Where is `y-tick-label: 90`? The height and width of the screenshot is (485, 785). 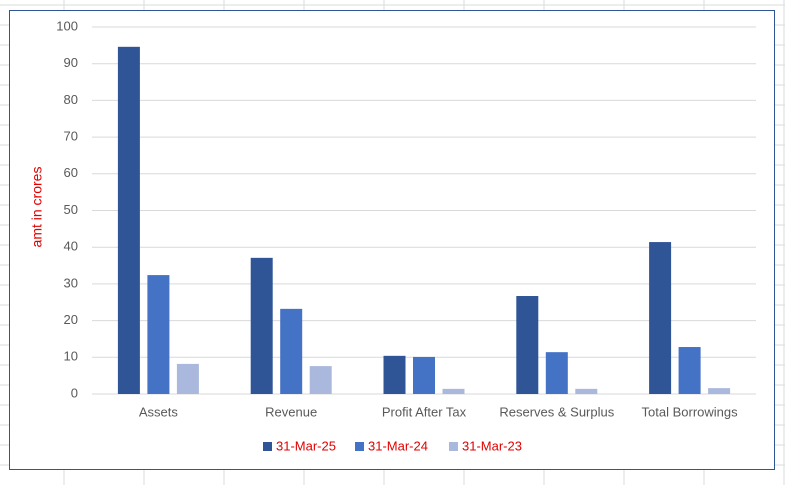
y-tick-label: 90 is located at coordinates (71, 62).